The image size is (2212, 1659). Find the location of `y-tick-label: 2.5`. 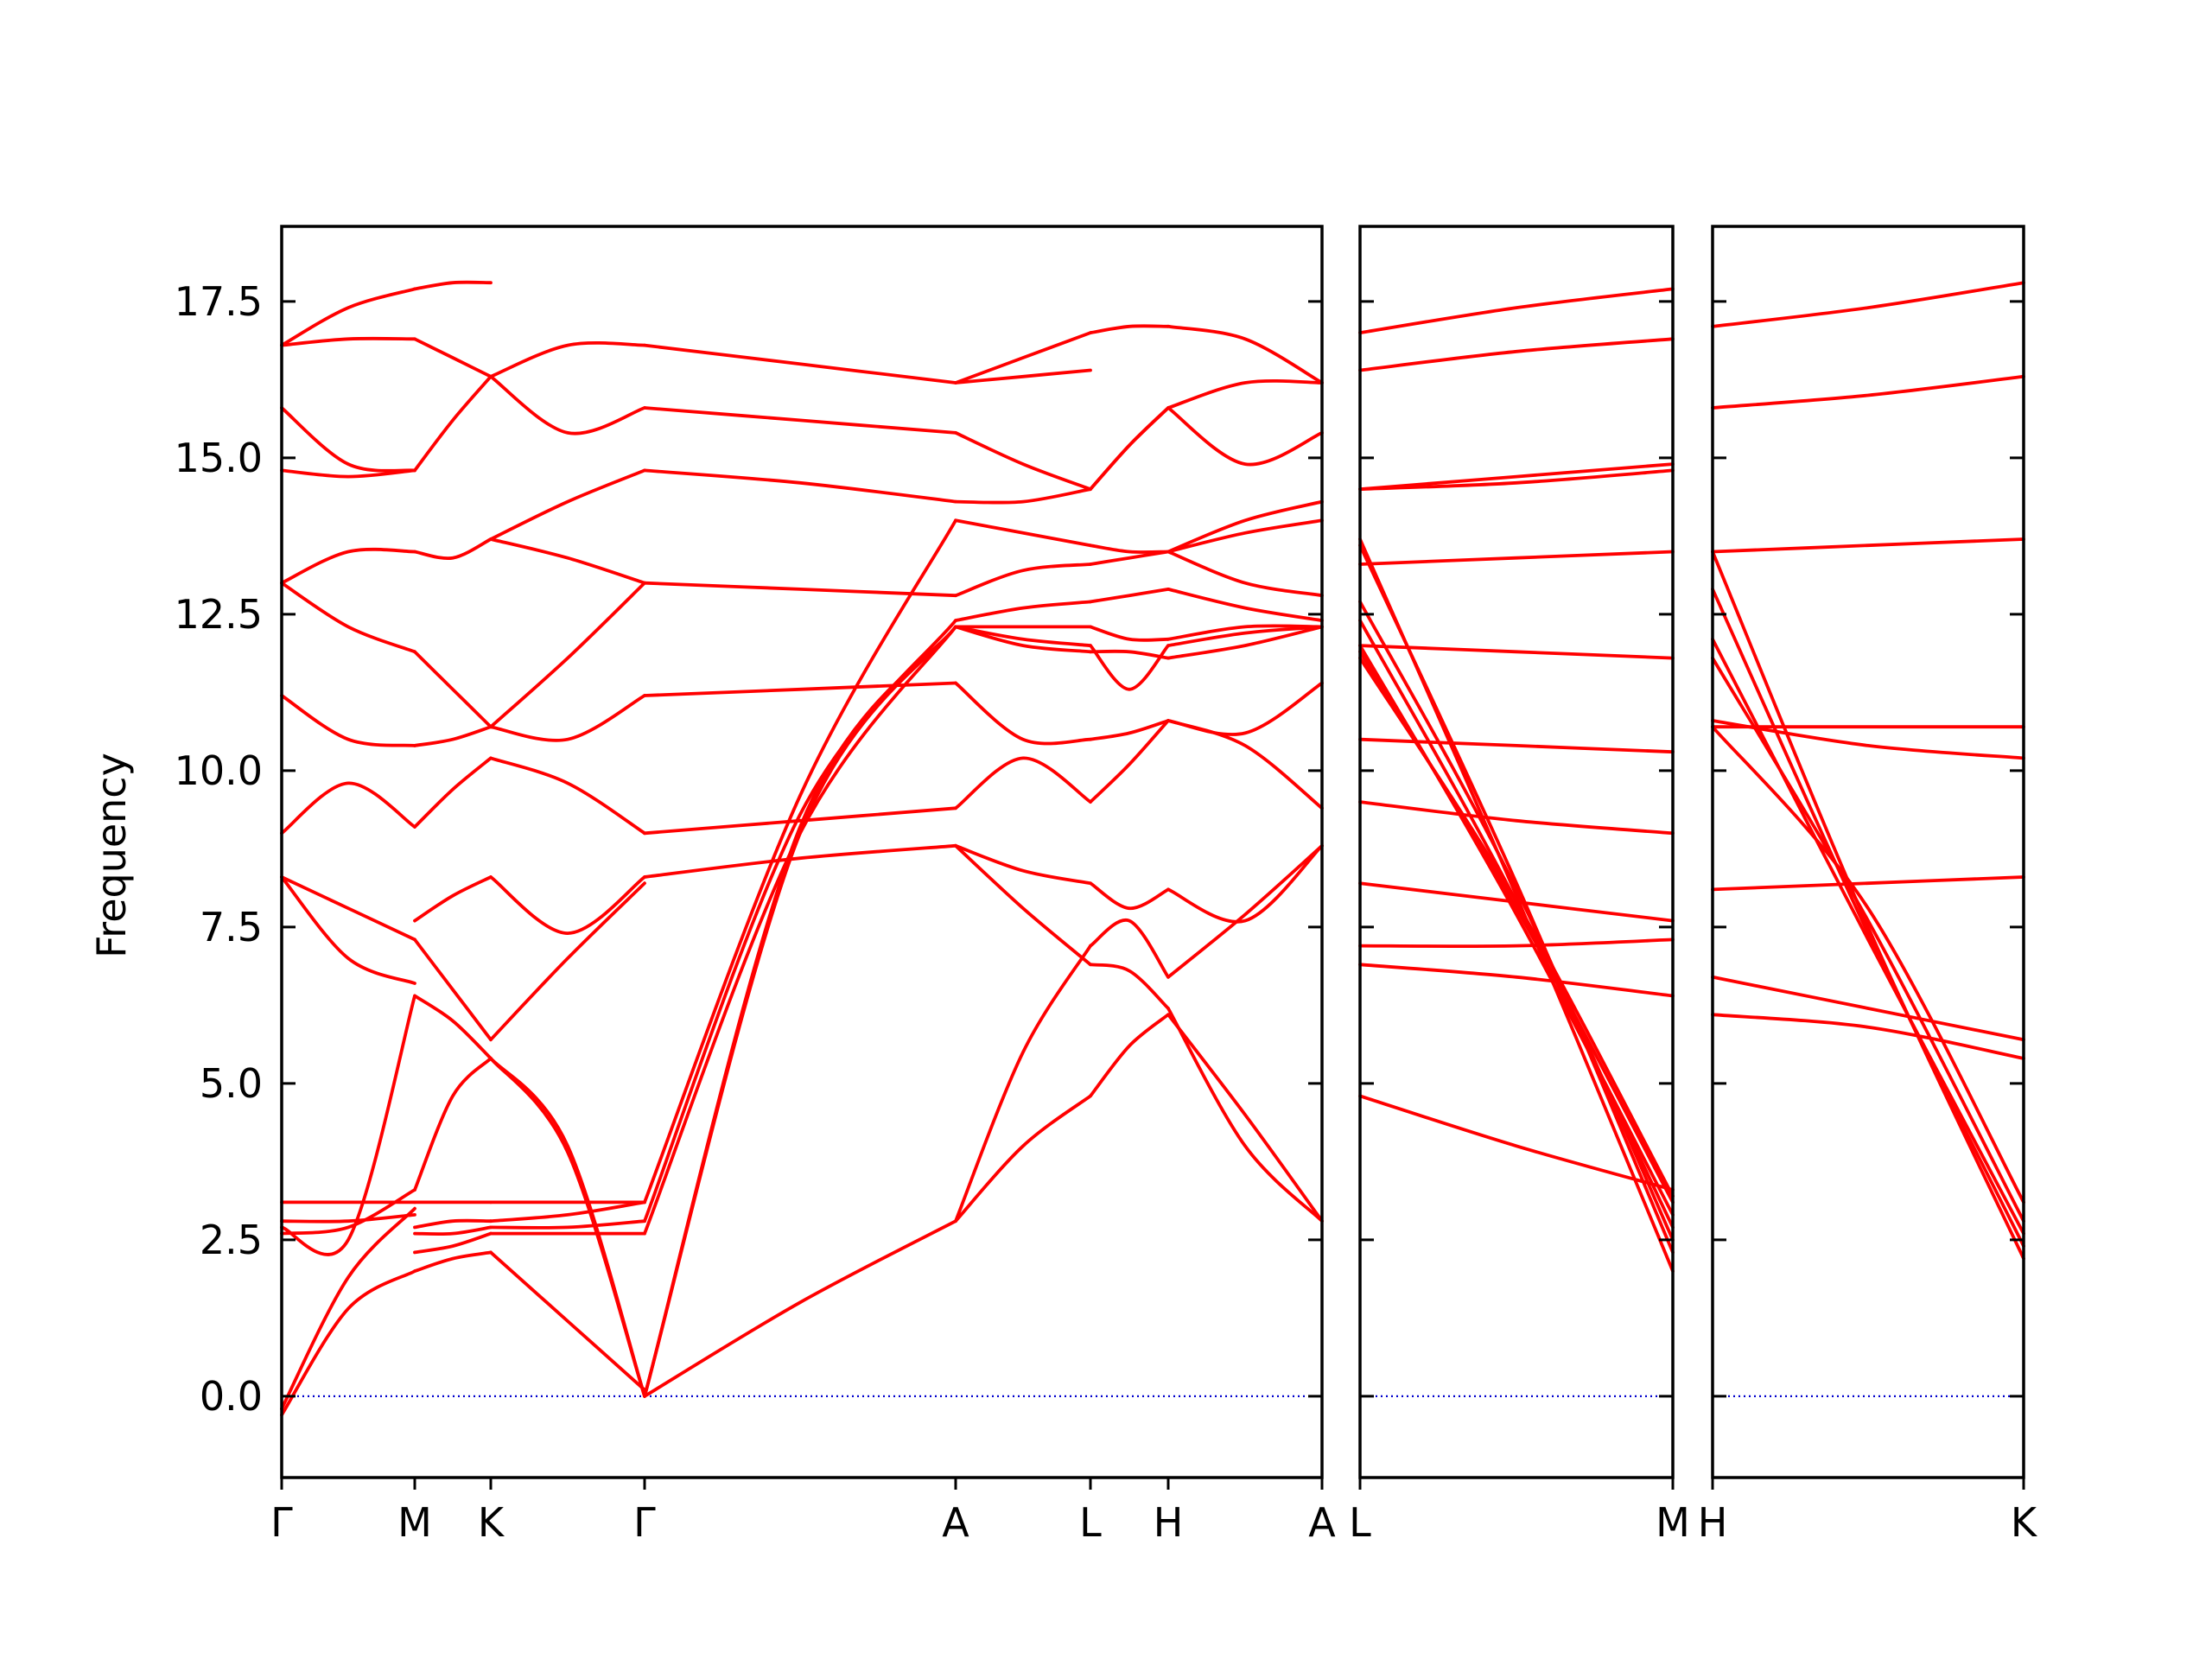

y-tick-label: 2.5 is located at coordinates (232, 1240).